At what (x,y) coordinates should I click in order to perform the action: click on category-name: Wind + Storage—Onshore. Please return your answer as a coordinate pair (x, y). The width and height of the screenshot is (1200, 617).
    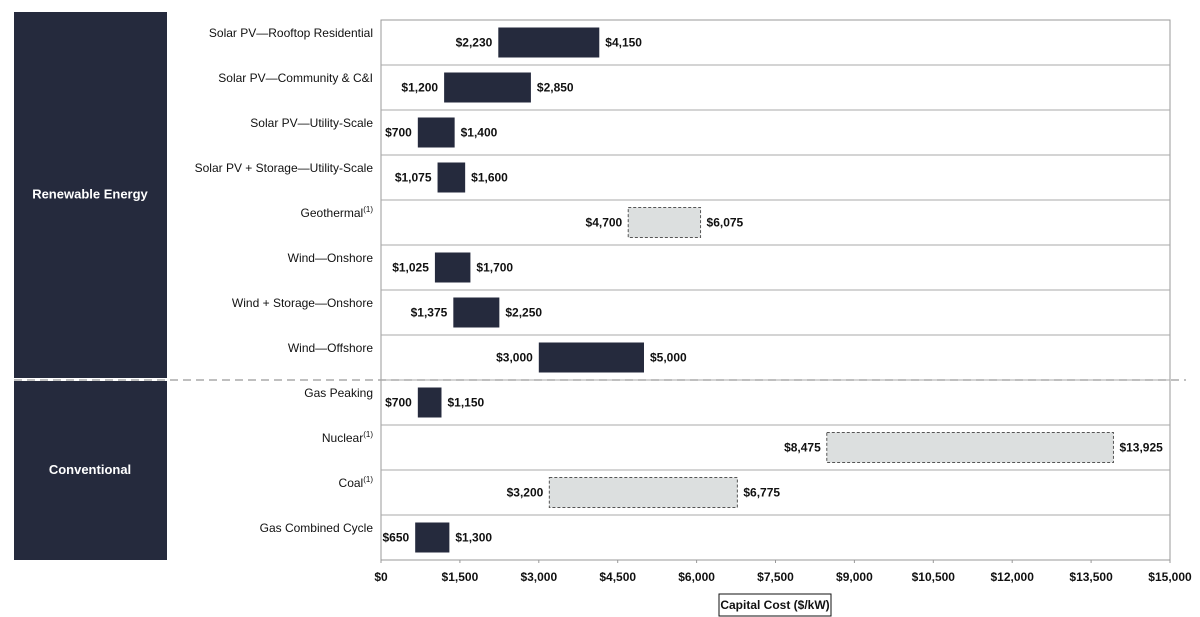
    Looking at the image, I should click on (302, 303).